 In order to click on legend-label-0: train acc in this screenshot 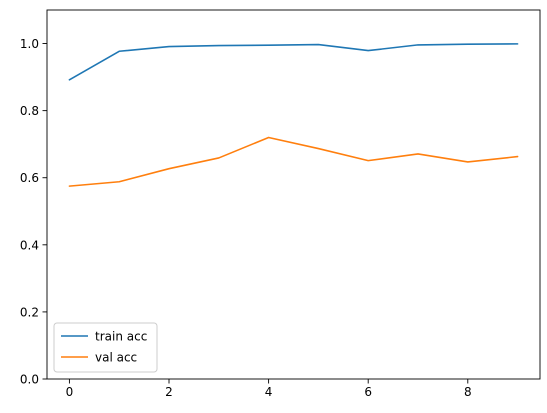, I will do `click(121, 337)`.